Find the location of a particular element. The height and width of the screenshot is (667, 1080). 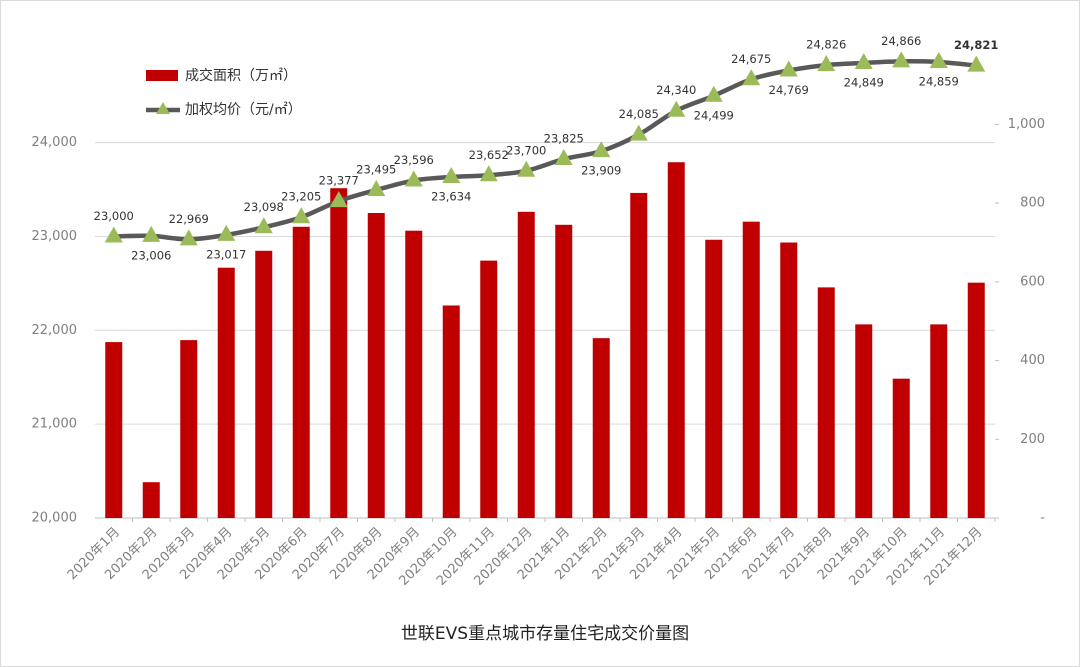

data-label: 23,017 is located at coordinates (226, 254).